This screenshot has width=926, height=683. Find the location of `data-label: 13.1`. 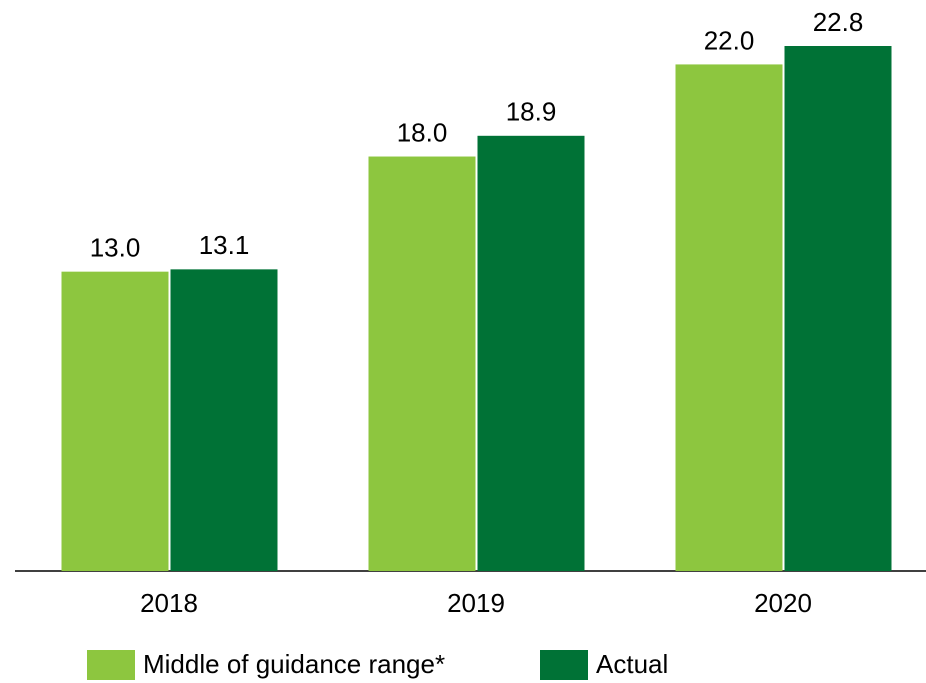

data-label: 13.1 is located at coordinates (224, 245).